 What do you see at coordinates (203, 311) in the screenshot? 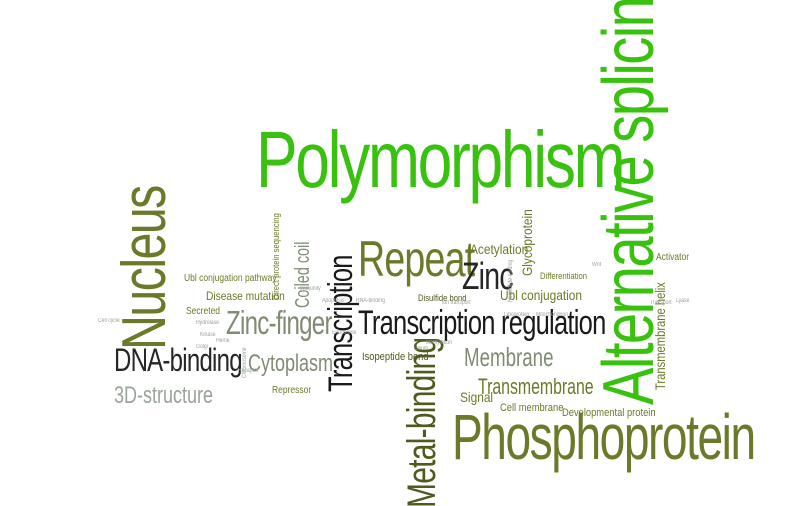
I see `word-secreted: Secreted` at bounding box center [203, 311].